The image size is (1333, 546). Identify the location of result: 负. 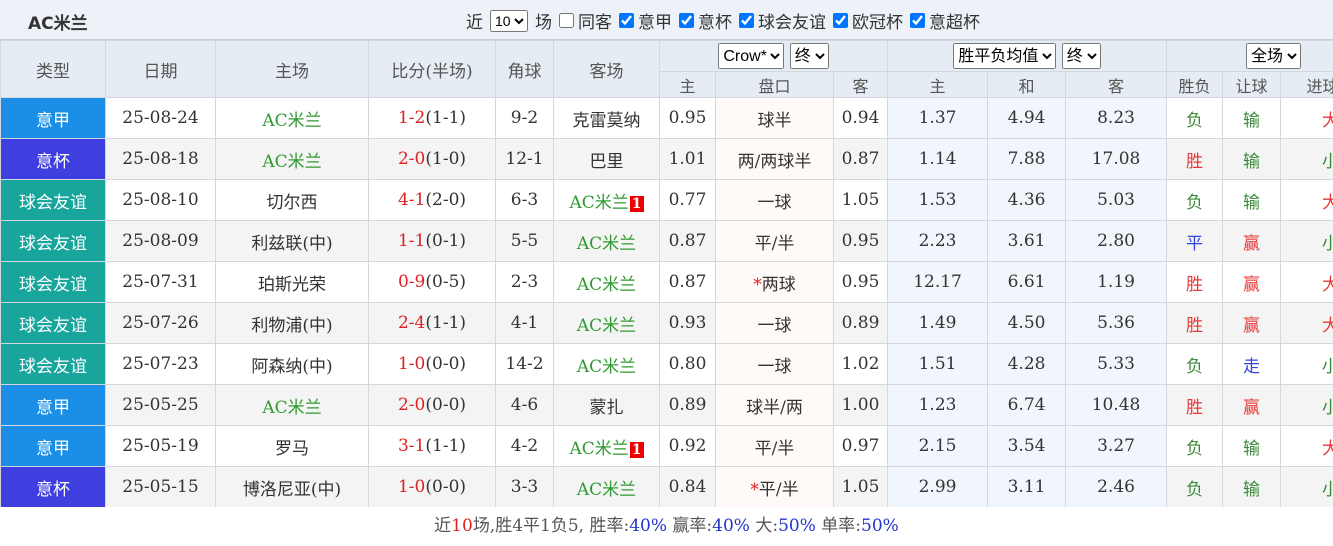
(1195, 118).